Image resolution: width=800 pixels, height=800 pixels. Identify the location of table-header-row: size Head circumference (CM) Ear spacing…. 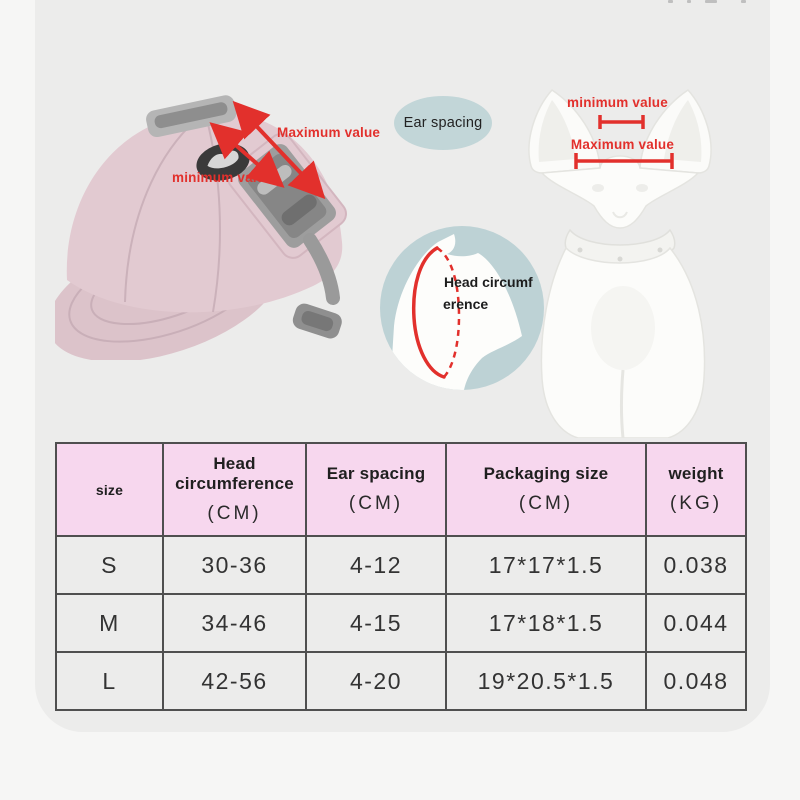
(401, 489).